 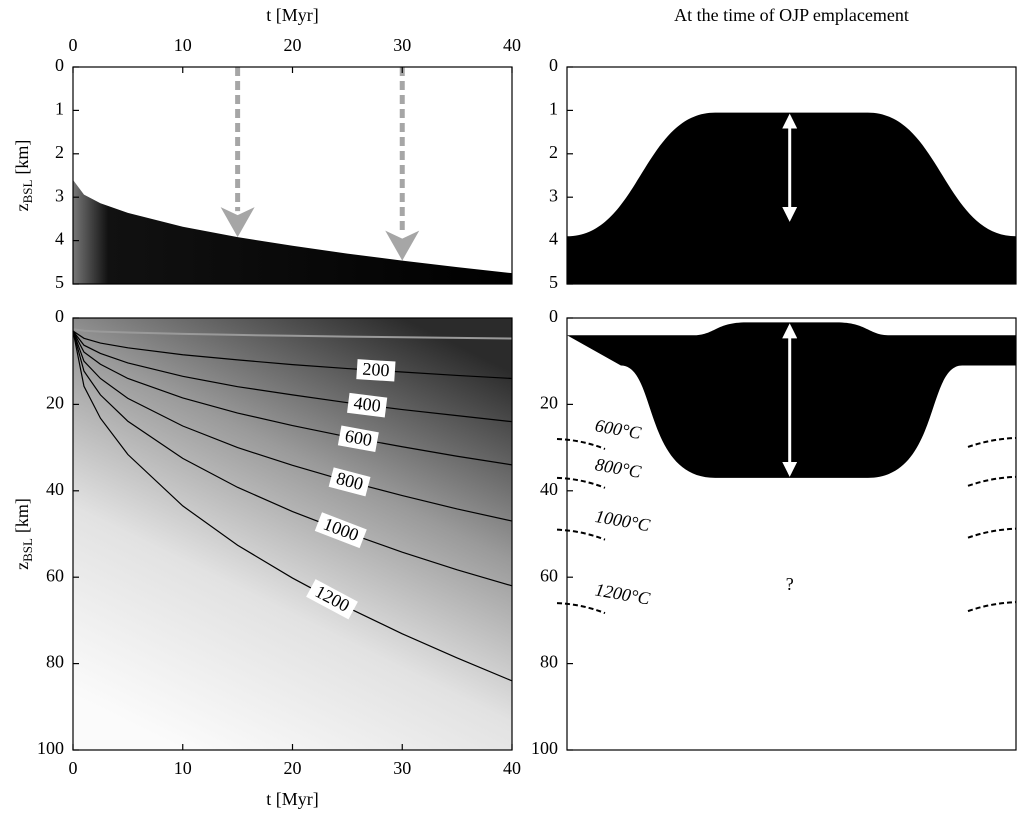 I want to click on contour-label-text: 200, so click(x=376, y=370).